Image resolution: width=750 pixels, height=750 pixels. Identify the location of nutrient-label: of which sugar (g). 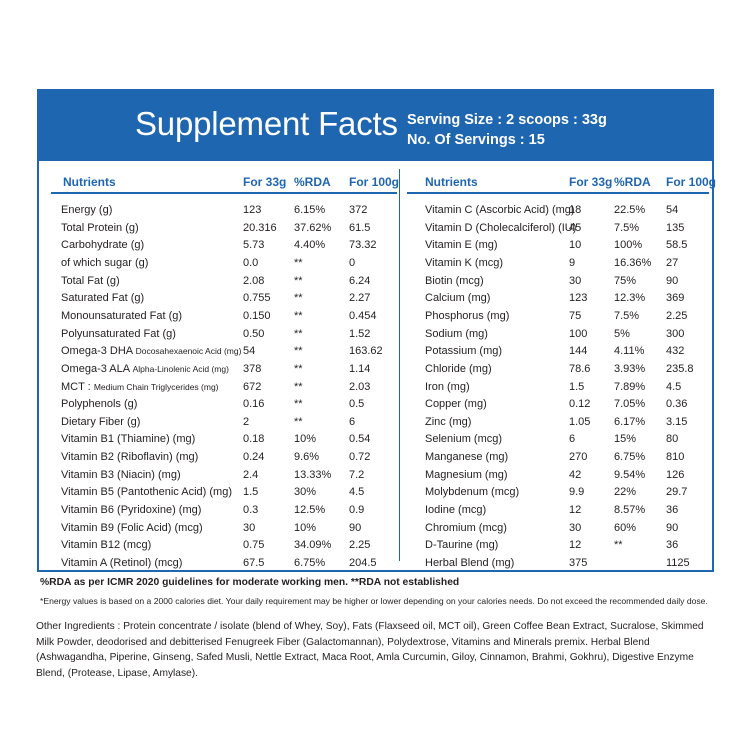
(105, 262).